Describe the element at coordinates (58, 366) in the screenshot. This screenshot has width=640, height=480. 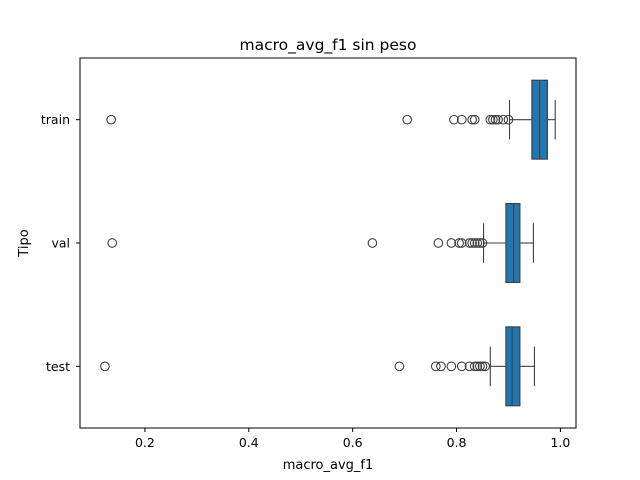
I see `y-tick-label: test` at that location.